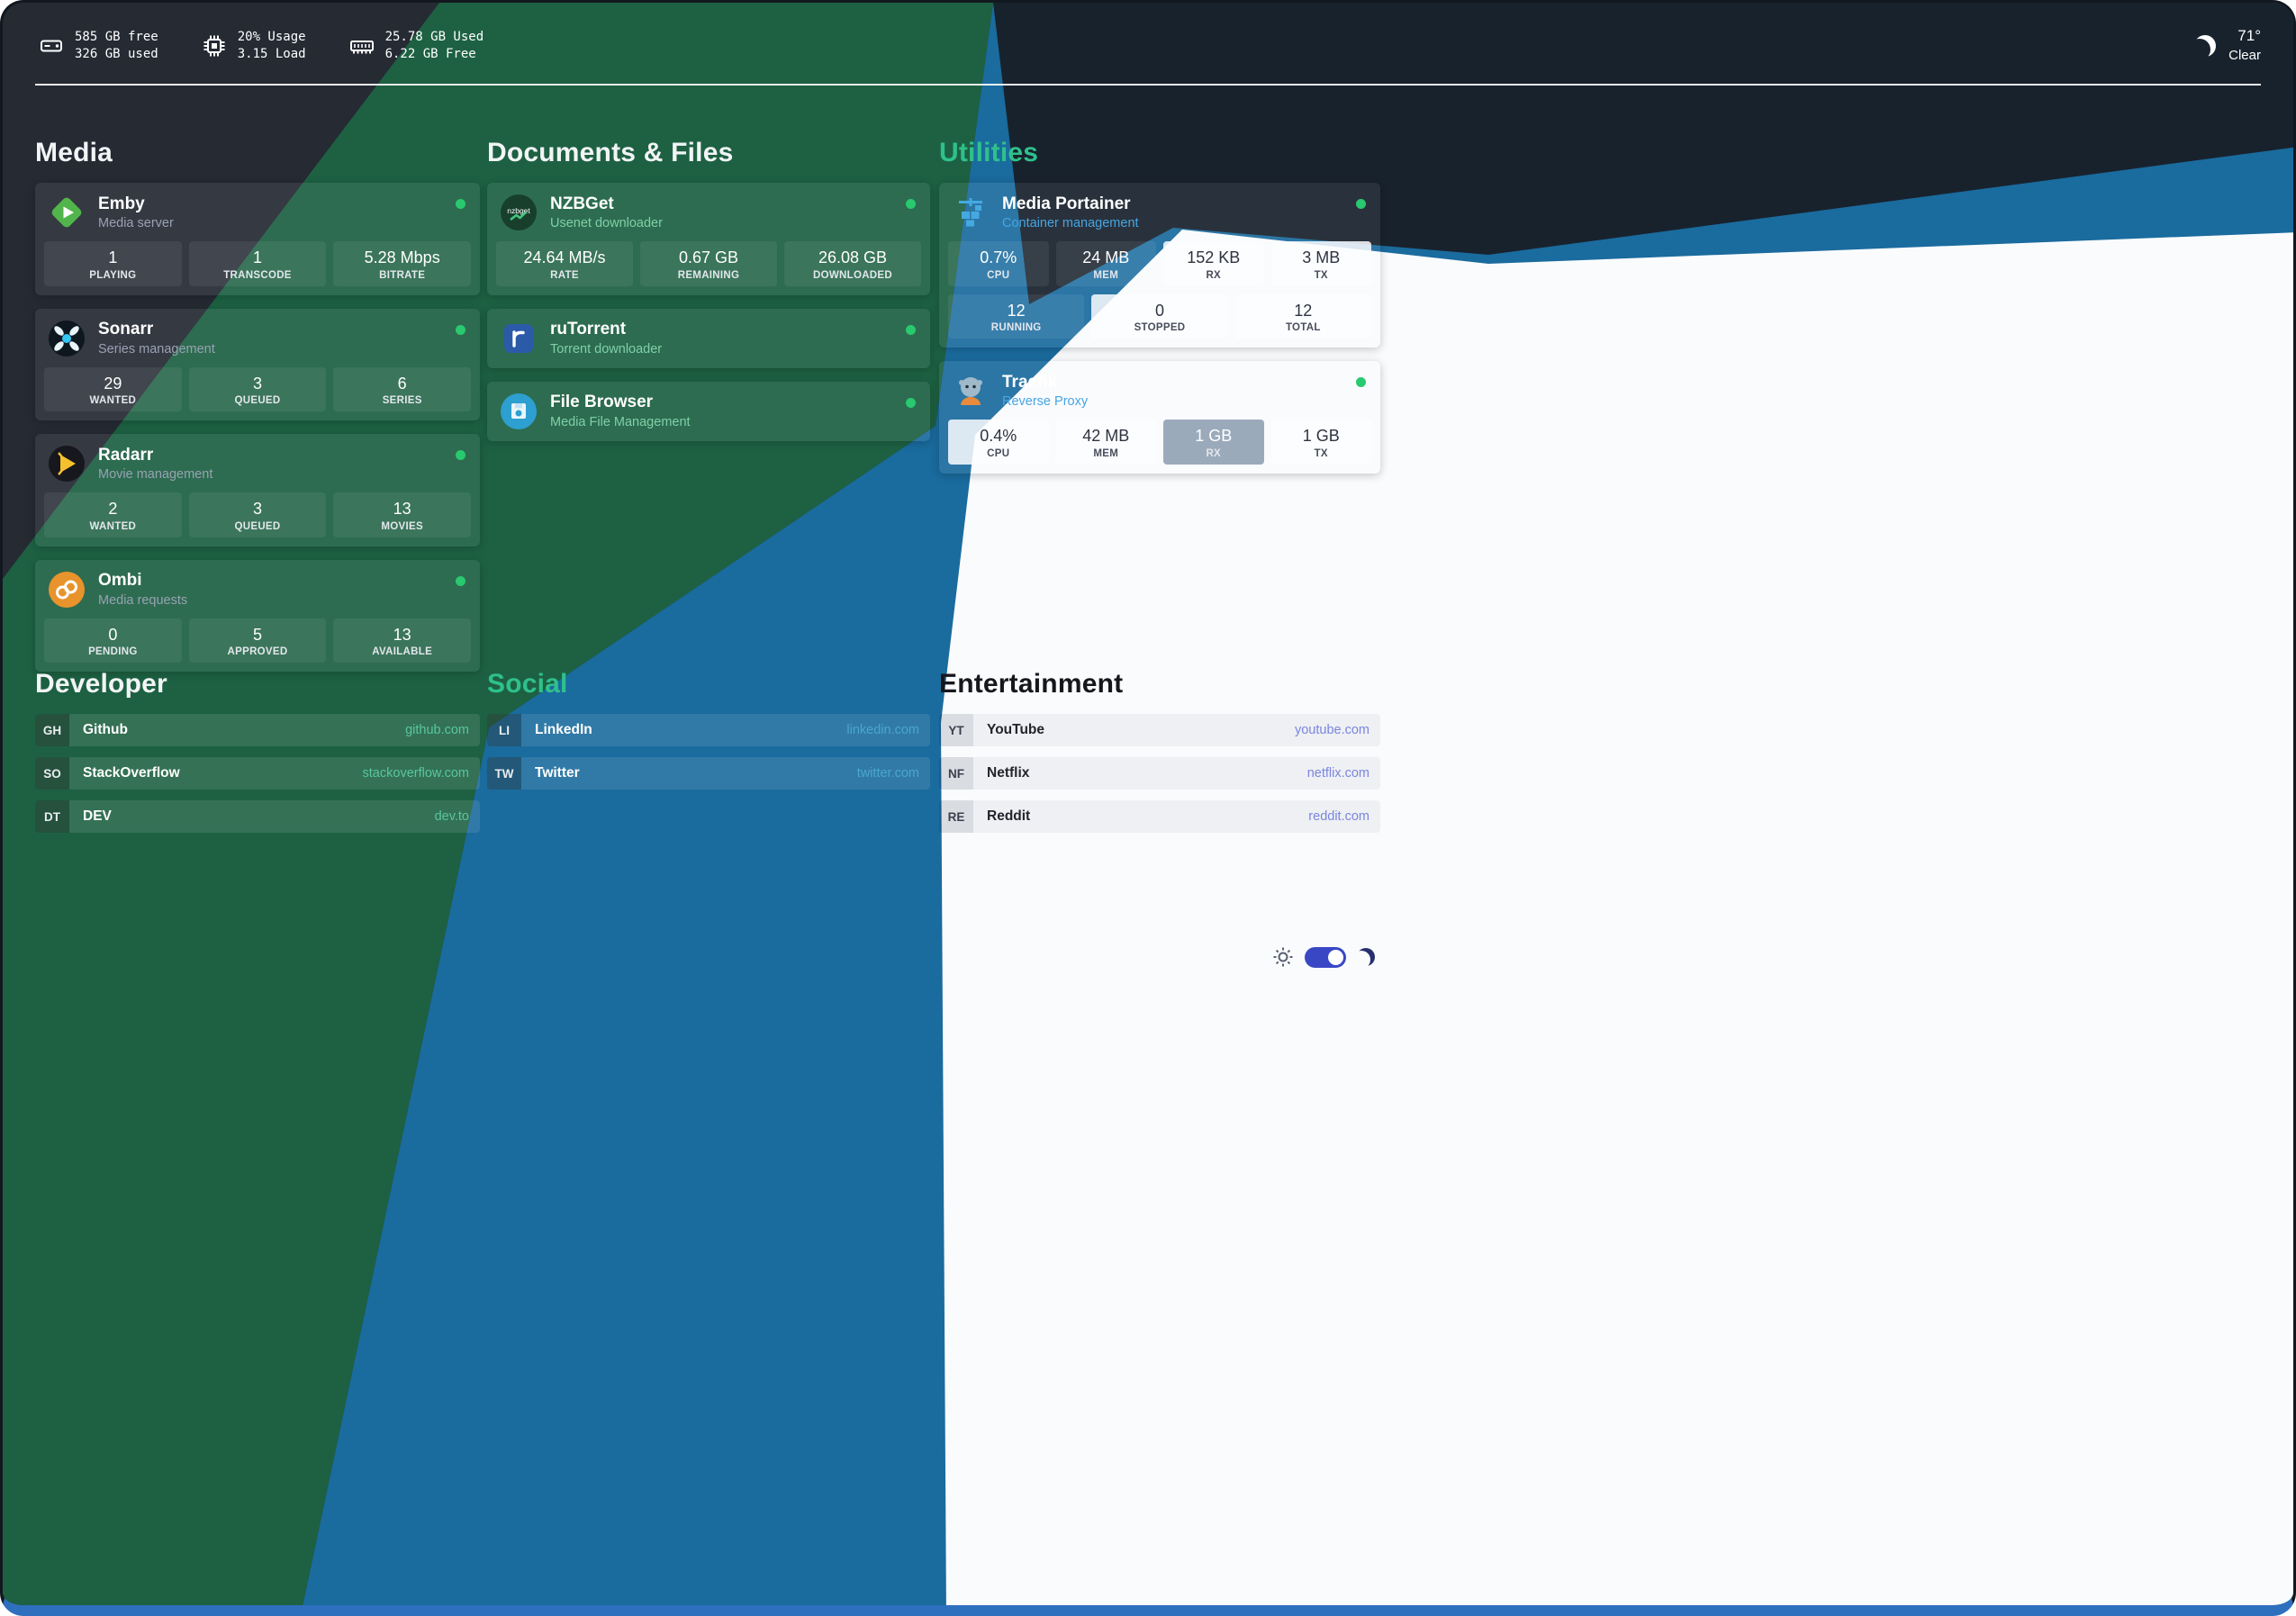 The image size is (2296, 1616). Describe the element at coordinates (1106, 257) in the screenshot. I see `stat-value: 24 MB` at that location.